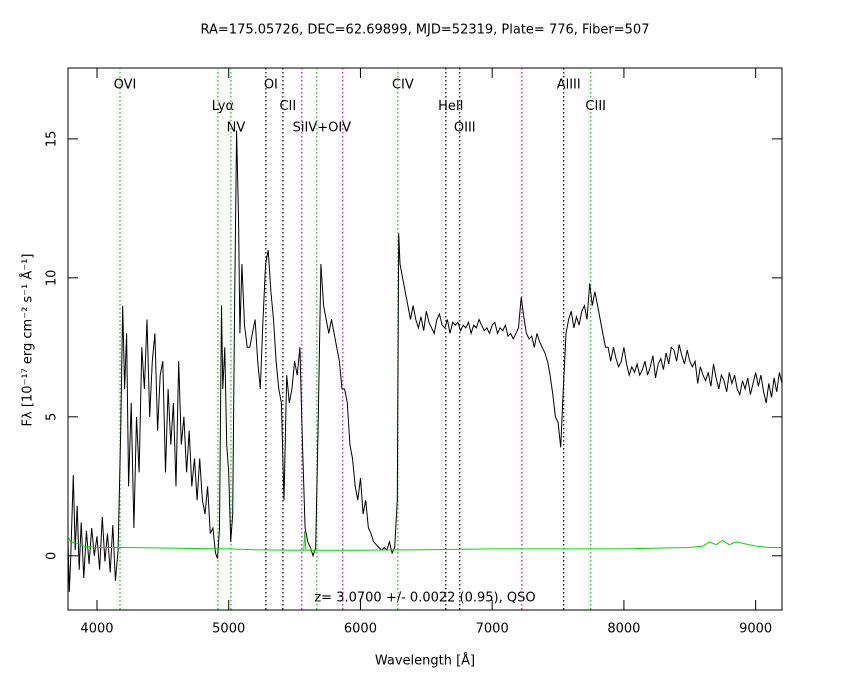  Describe the element at coordinates (755, 629) in the screenshot. I see `x-tick-label: 9000` at that location.